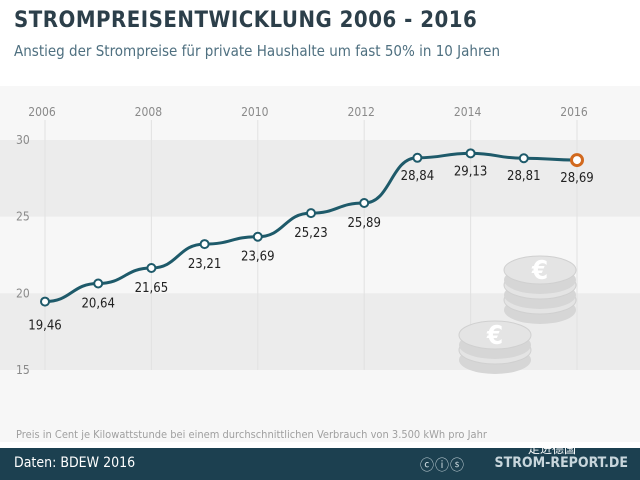 This screenshot has width=640, height=480. I want to click on x-tick-label: 2006, so click(42, 112).